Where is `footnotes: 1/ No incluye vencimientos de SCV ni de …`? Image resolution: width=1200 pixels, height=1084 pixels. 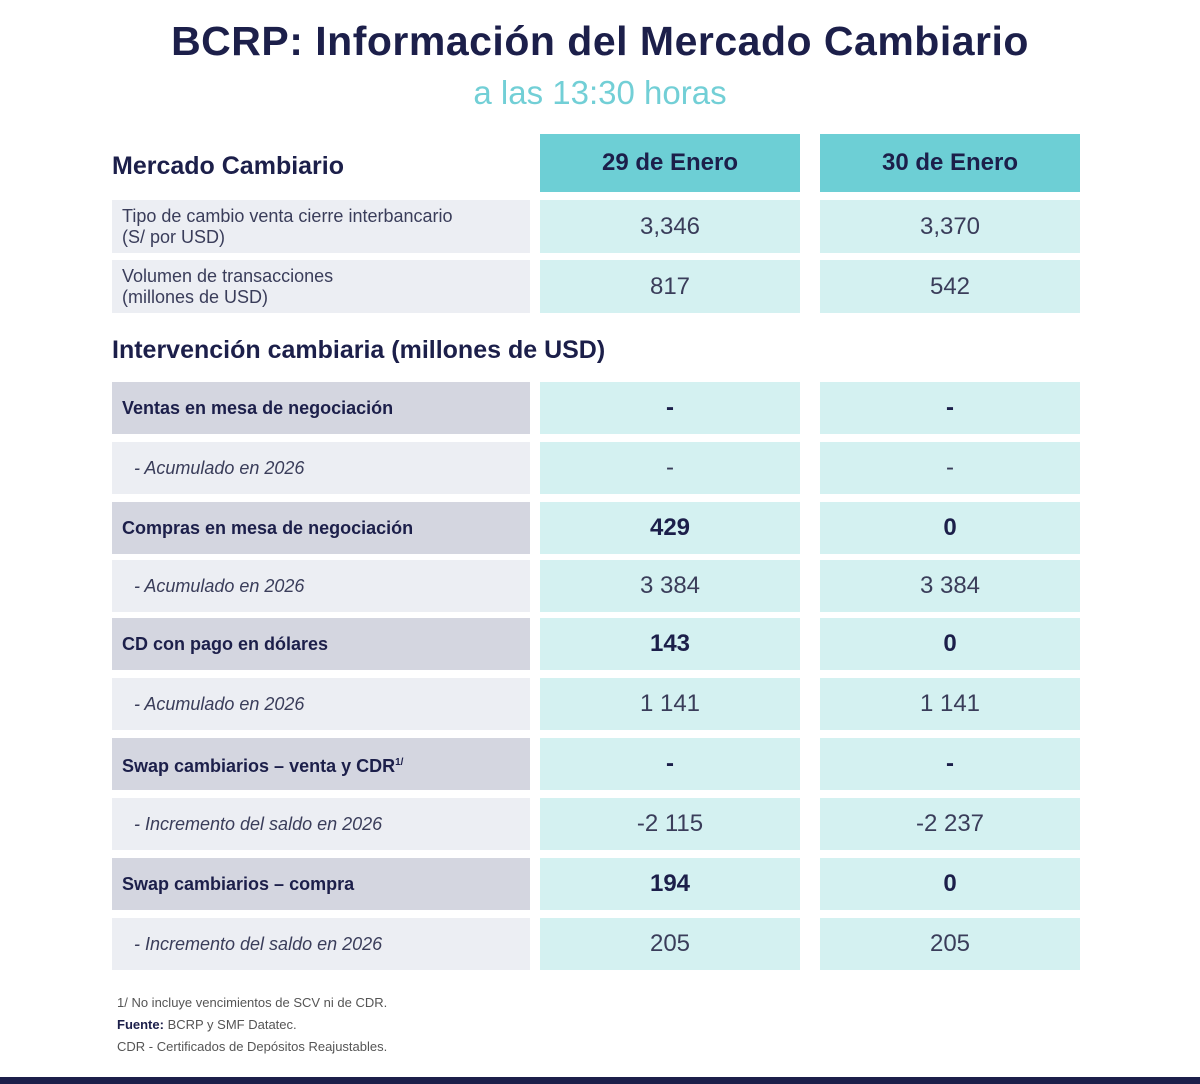 footnotes: 1/ No incluye vencimientos de SCV ni de … is located at coordinates (252, 1025).